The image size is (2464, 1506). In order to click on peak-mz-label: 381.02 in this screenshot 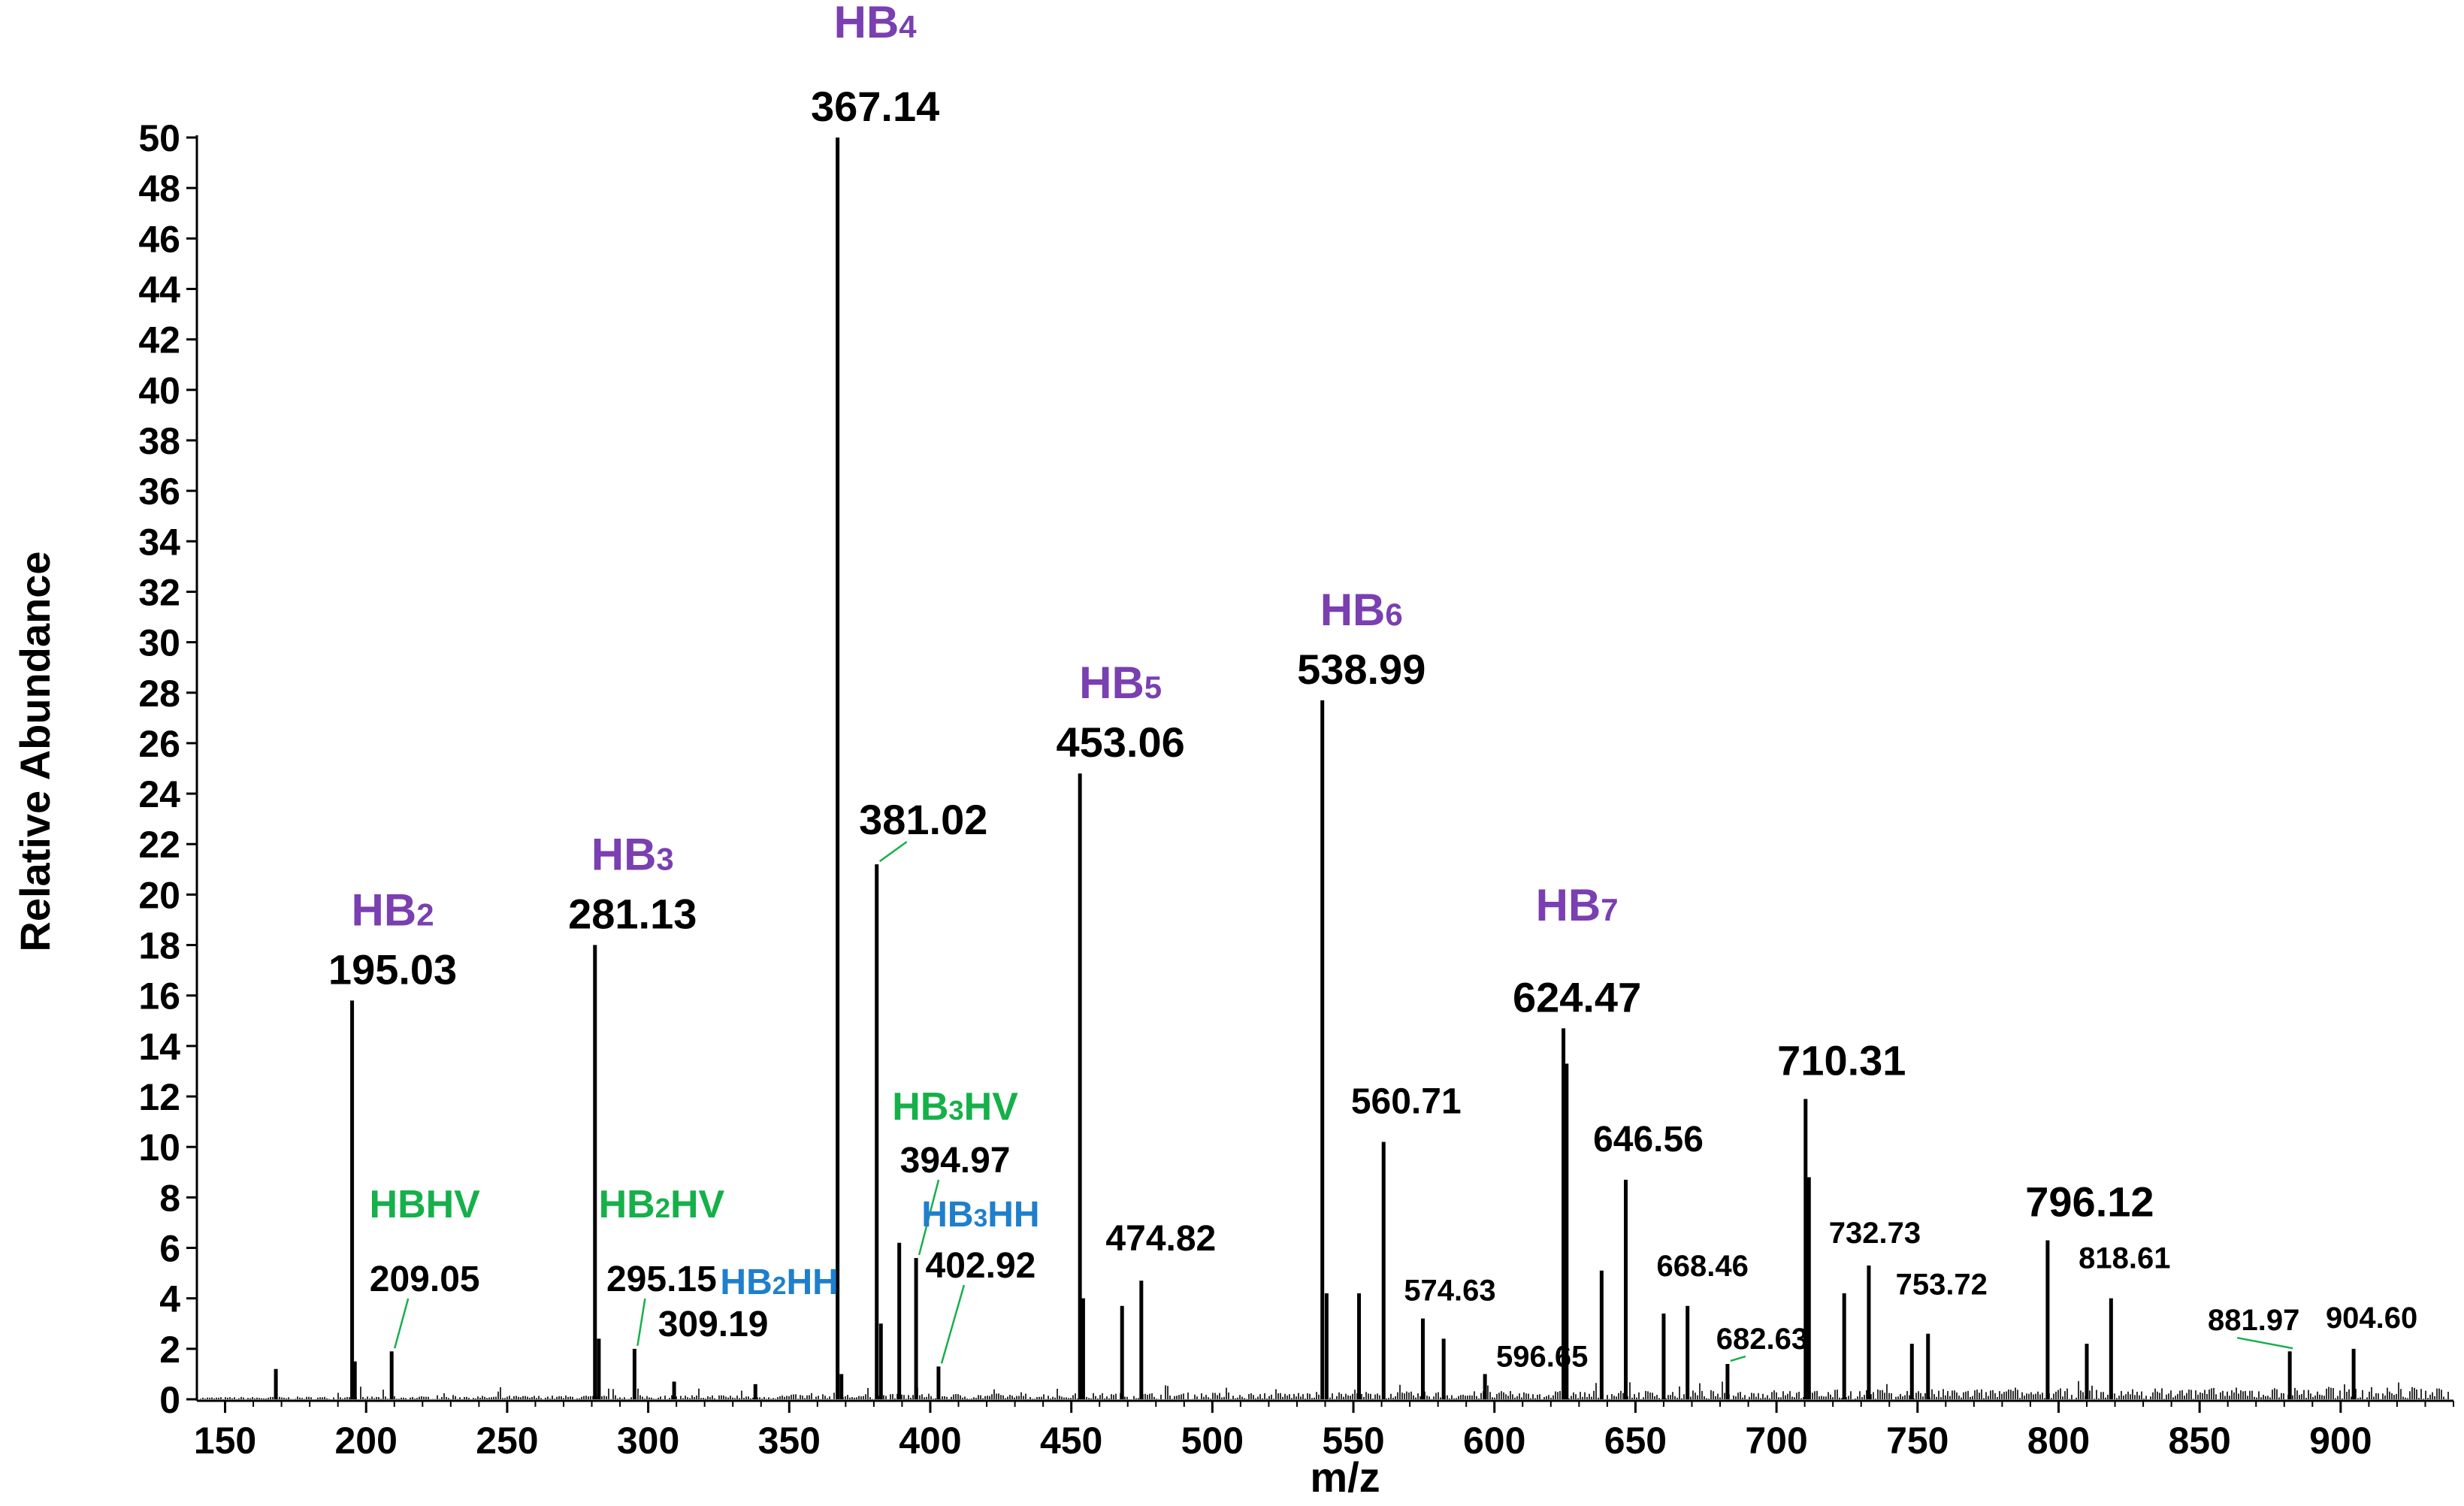, I will do `click(923, 819)`.